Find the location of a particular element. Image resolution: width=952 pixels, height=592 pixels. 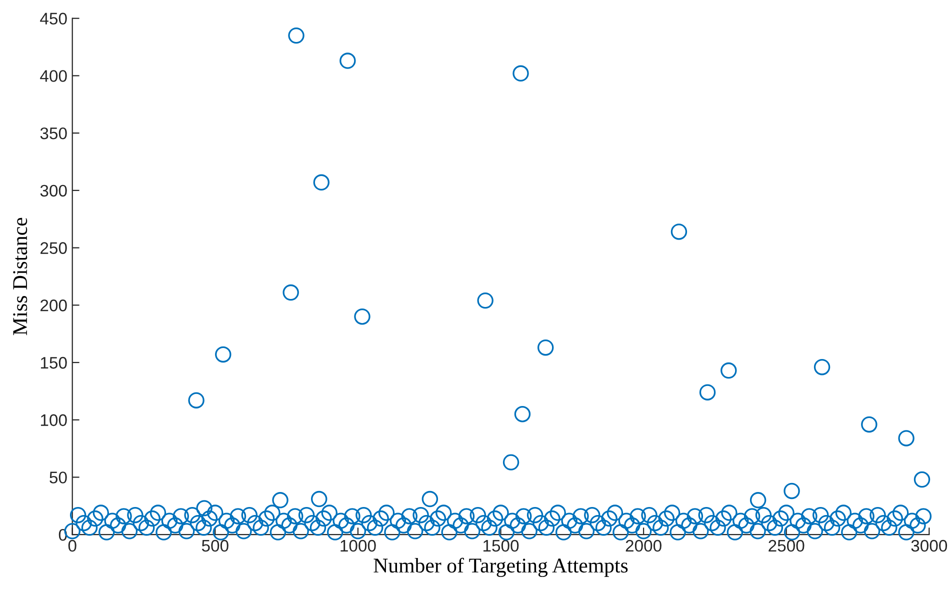

y-tick-label: 450 is located at coordinates (53, 18).